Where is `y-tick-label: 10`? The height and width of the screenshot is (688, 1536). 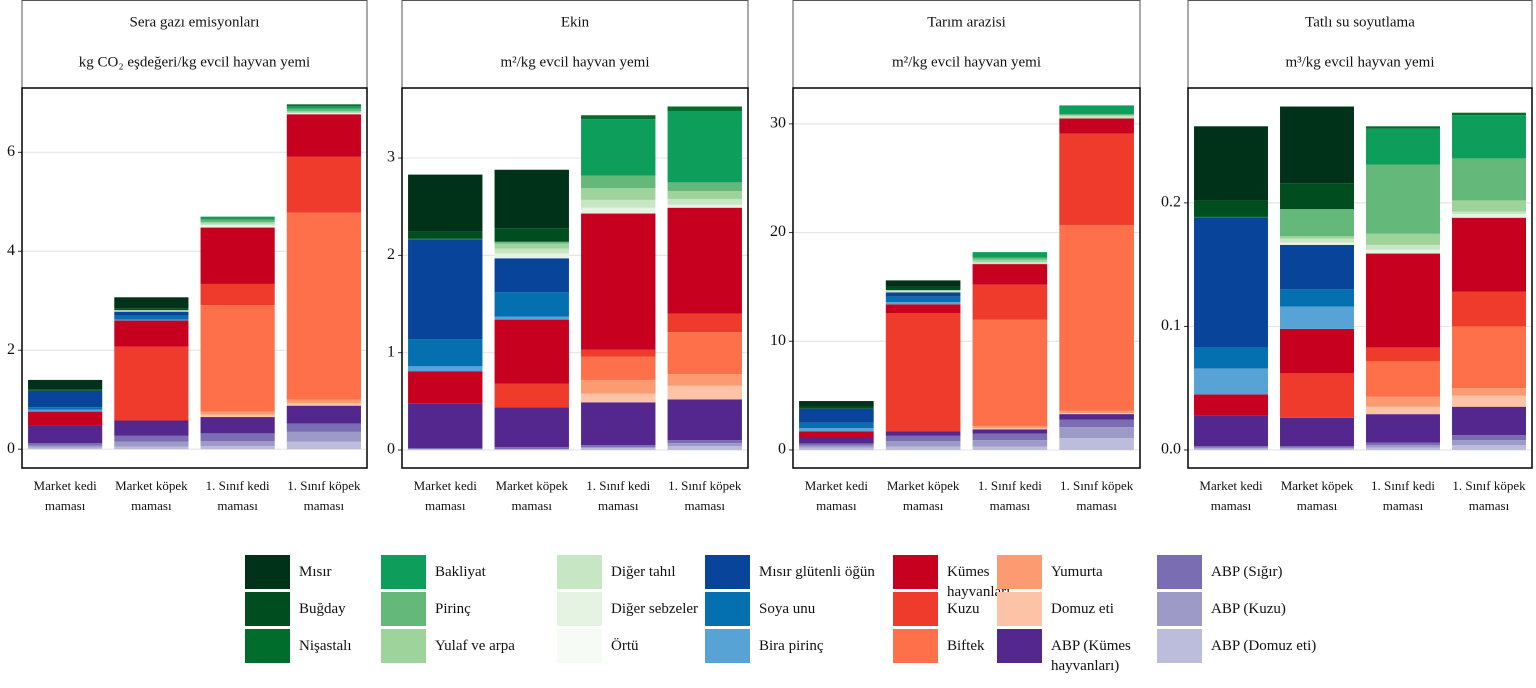
y-tick-label: 10 is located at coordinates (778, 340).